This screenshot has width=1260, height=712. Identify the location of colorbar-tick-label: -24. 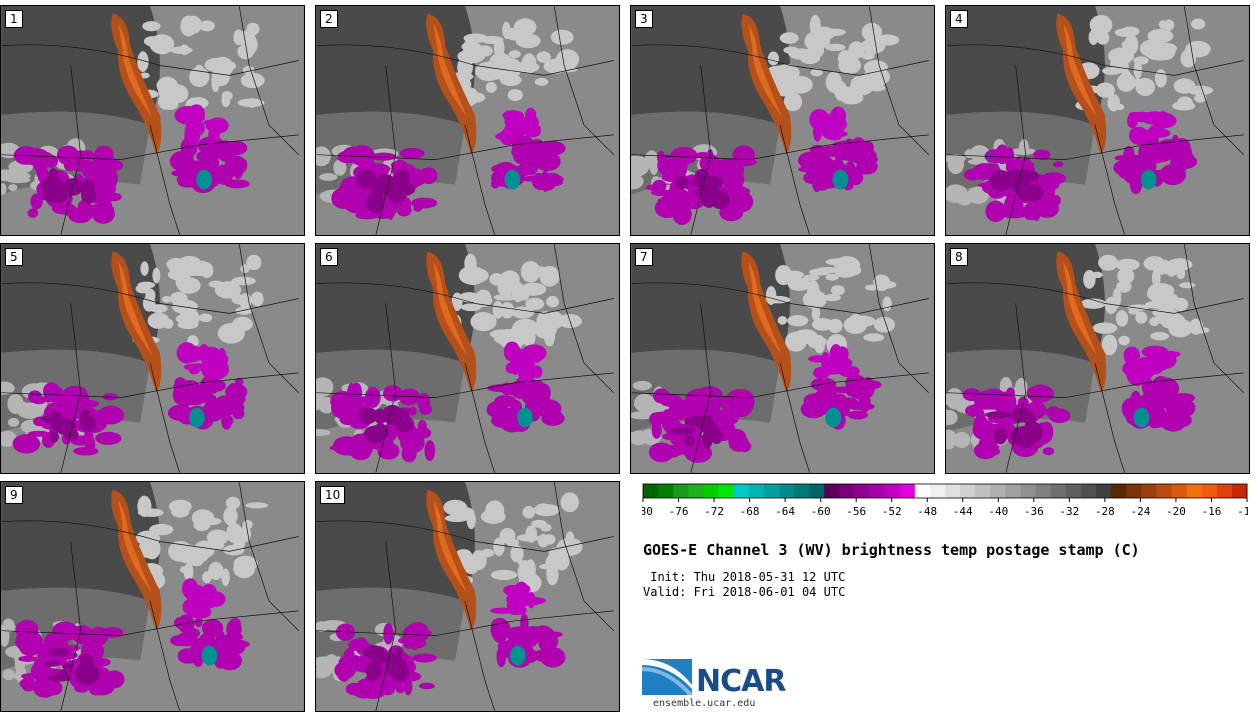
(1140, 511).